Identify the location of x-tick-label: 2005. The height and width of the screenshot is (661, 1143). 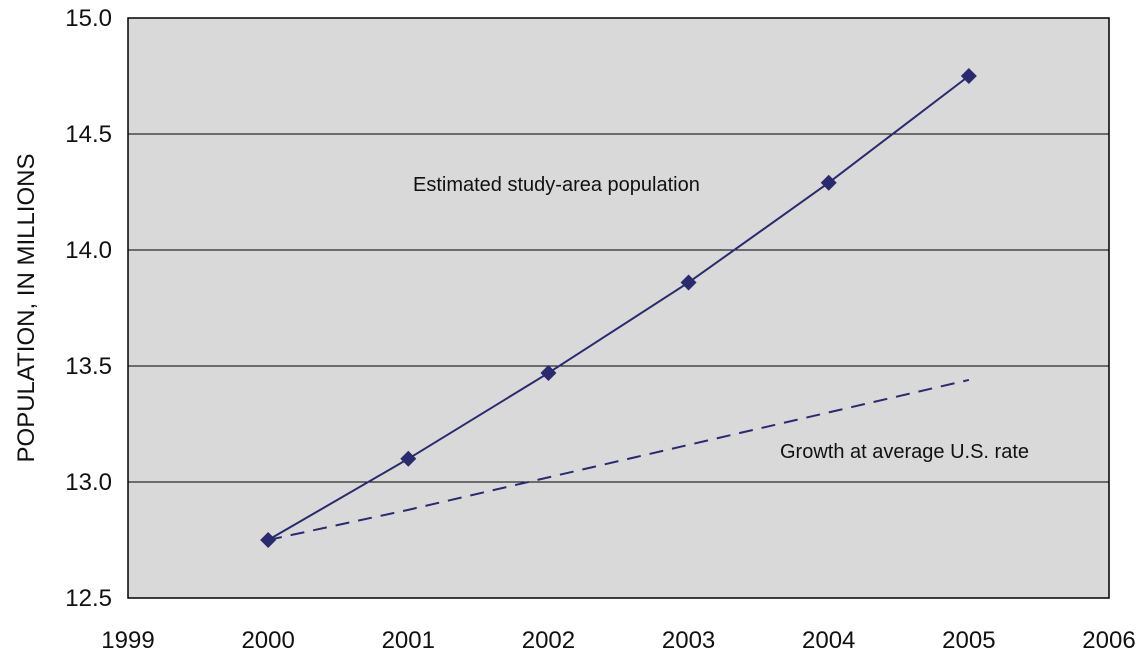
(968, 640).